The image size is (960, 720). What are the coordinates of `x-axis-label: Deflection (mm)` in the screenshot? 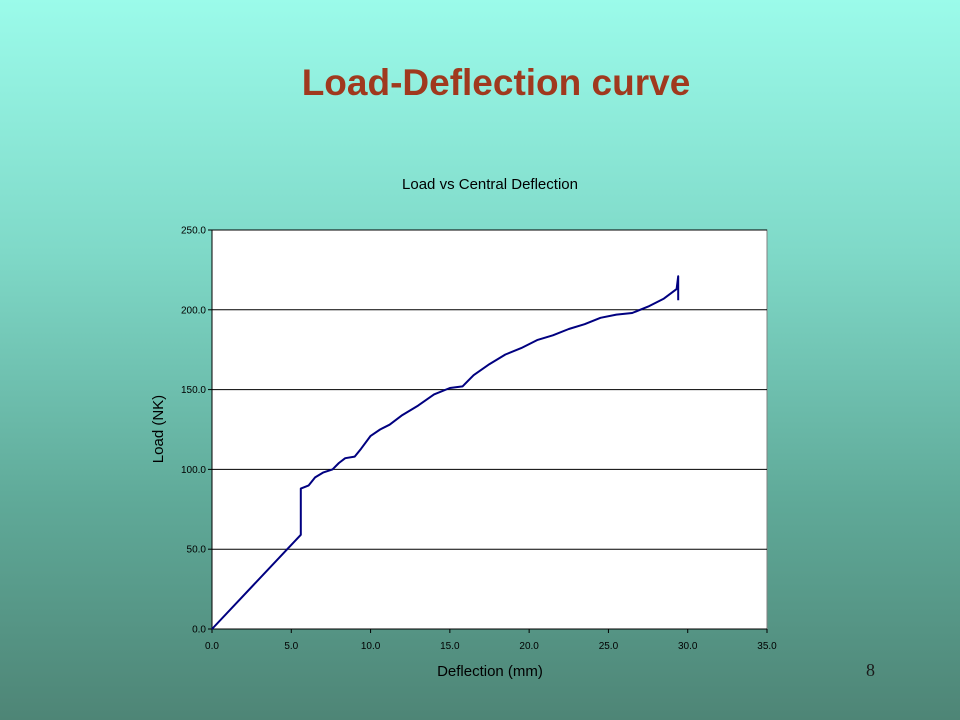 It's located at (490, 671).